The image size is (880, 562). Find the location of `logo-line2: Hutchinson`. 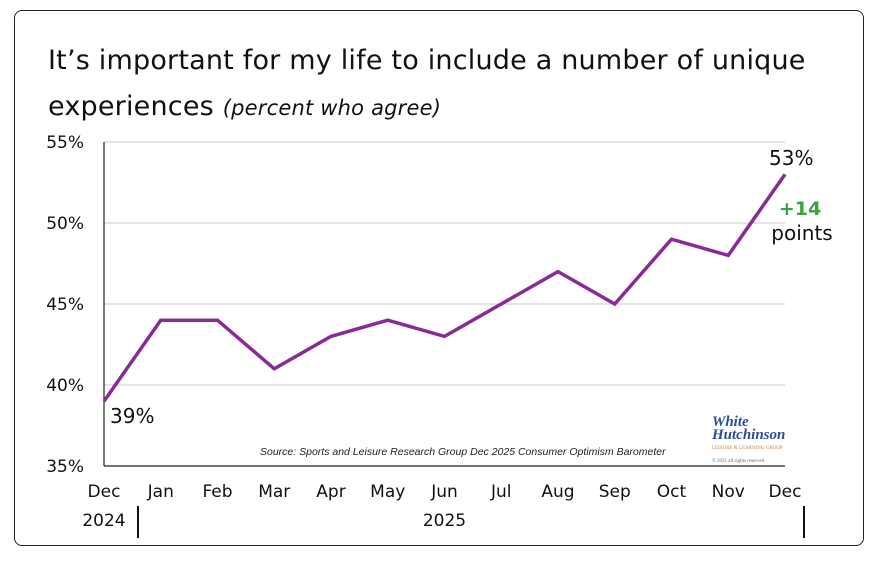

logo-line2: Hutchinson is located at coordinates (749, 435).